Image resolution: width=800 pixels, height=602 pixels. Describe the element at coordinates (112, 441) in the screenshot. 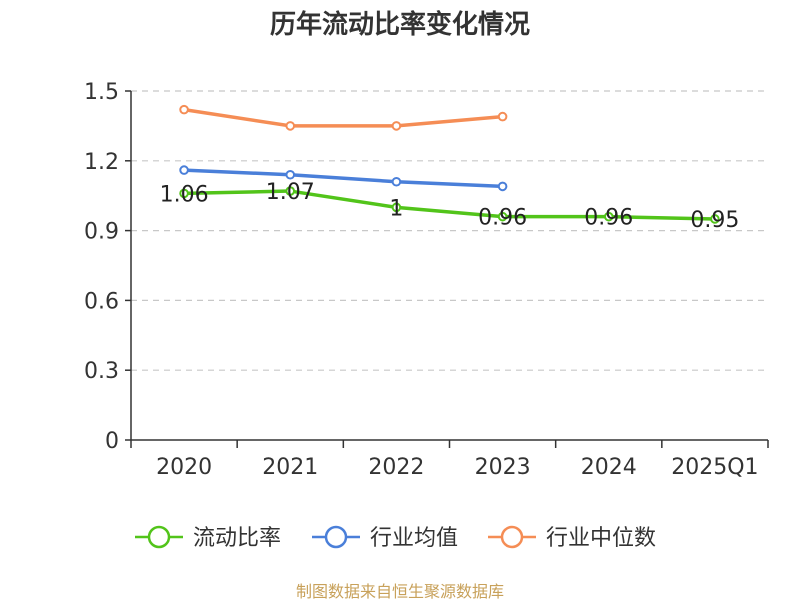

I see `y-tick-label: 0` at that location.